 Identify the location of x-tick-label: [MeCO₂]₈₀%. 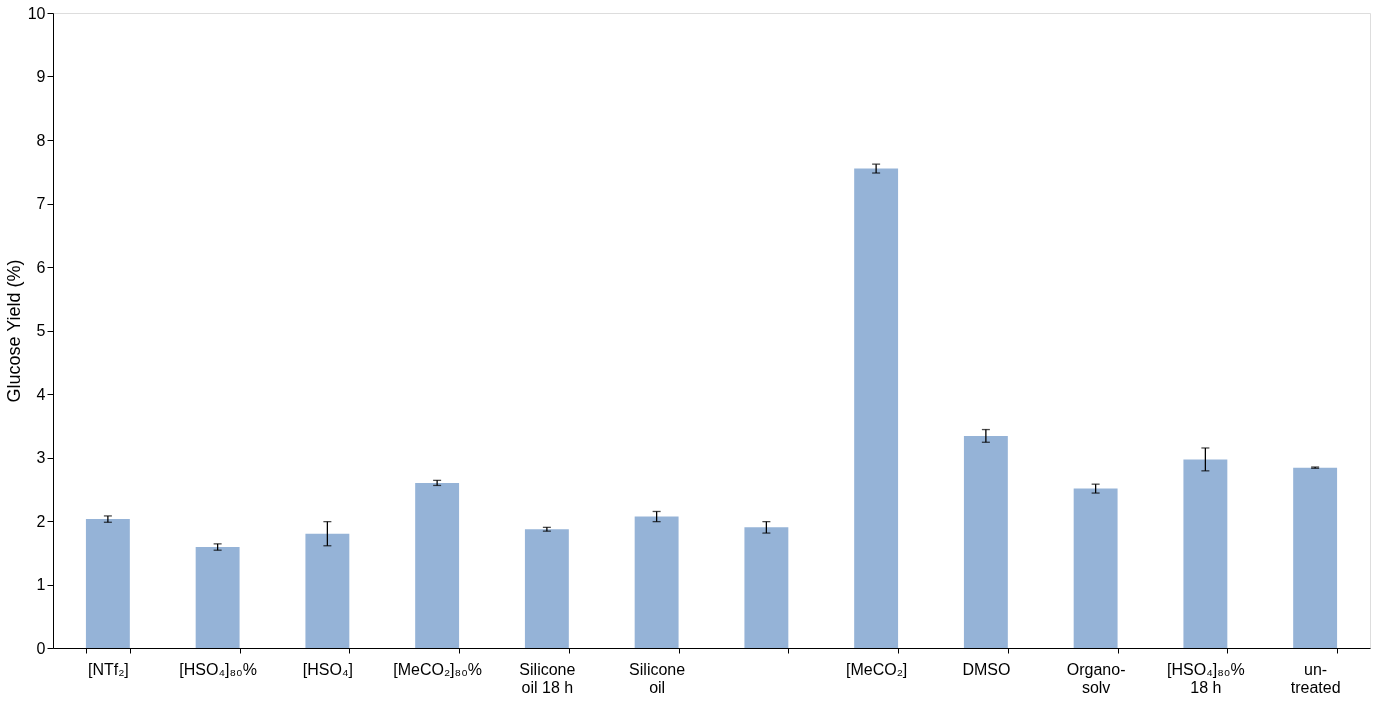
(438, 669).